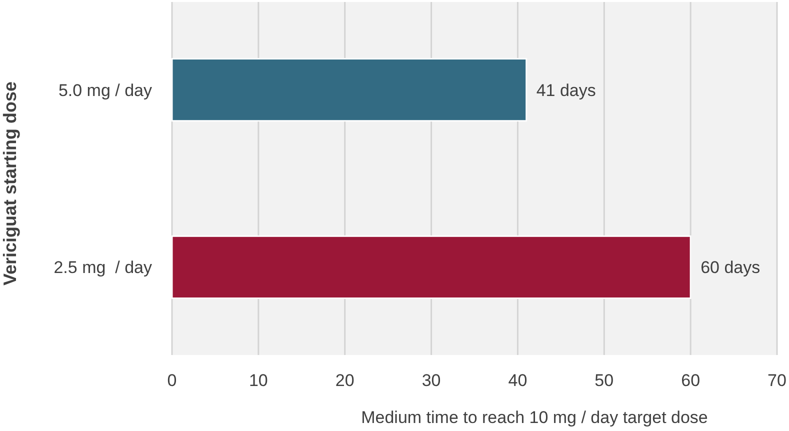 The width and height of the screenshot is (789, 431). I want to click on y-tick-label: 5.0 mg / day, so click(105, 90).